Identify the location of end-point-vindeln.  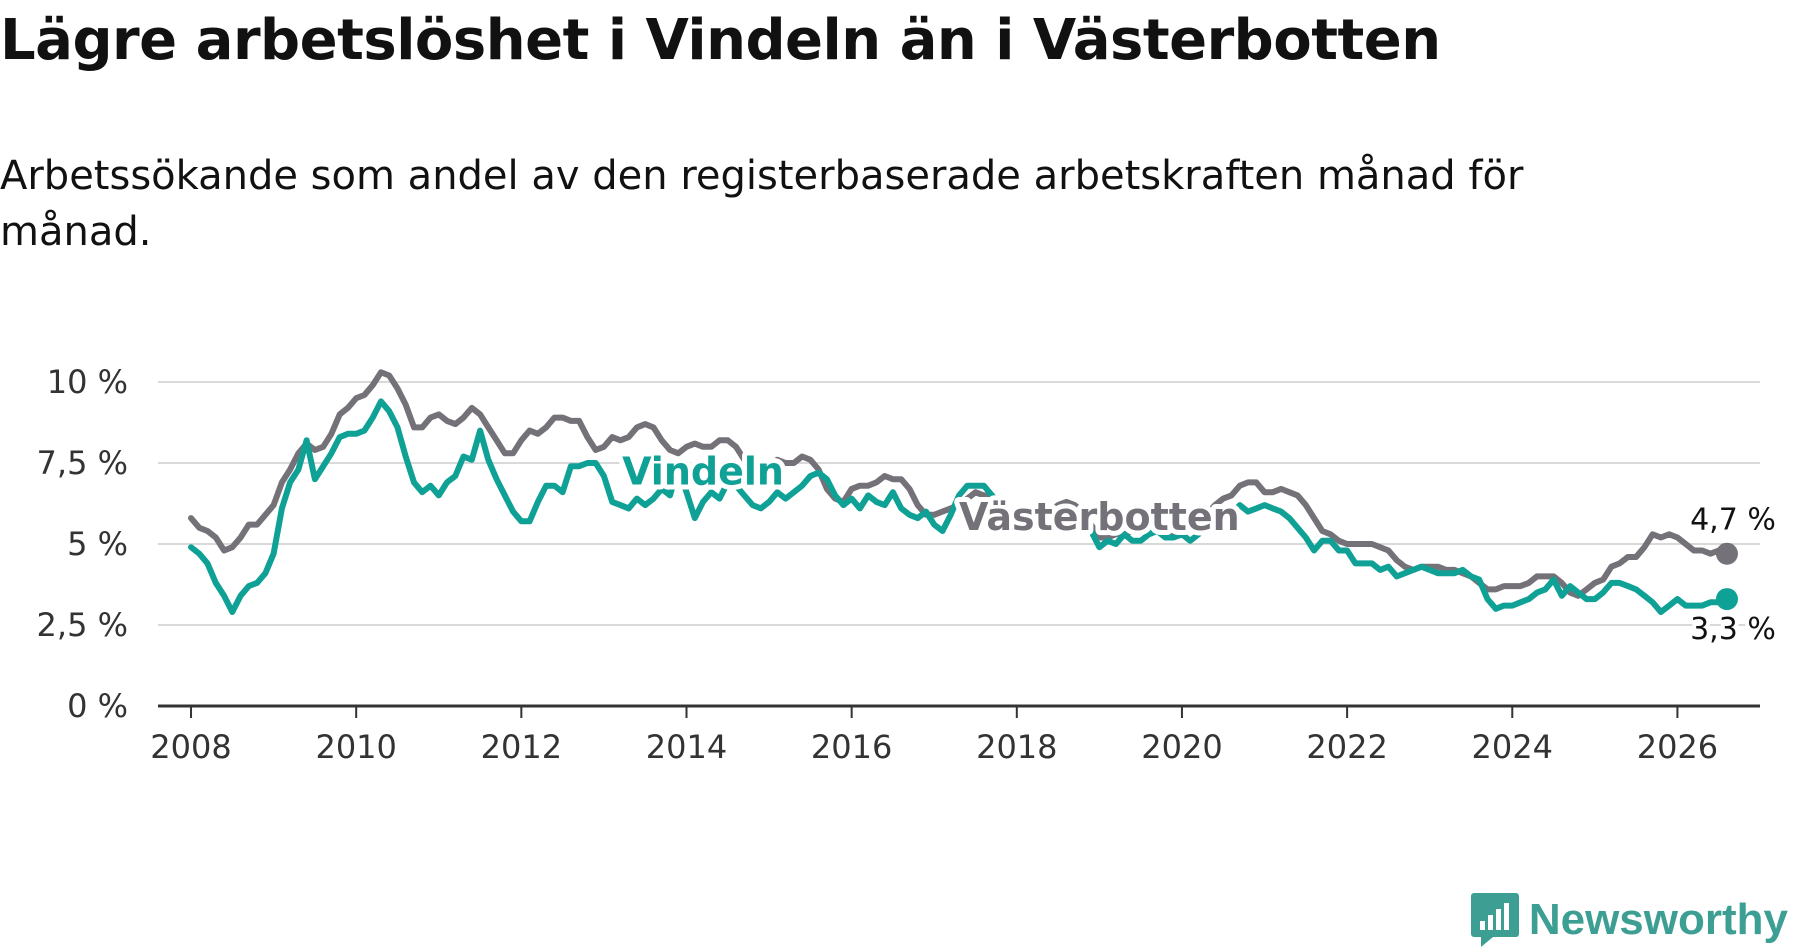
(1726, 599).